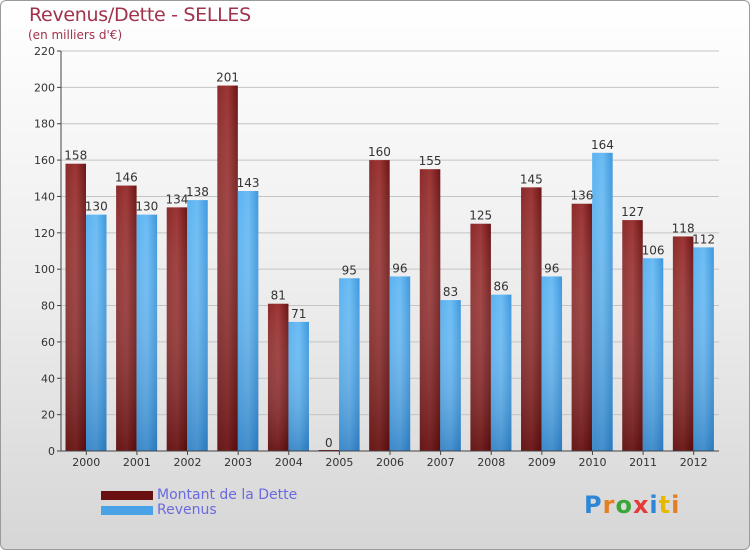  What do you see at coordinates (188, 462) in the screenshot?
I see `x-tick-label: 2002` at bounding box center [188, 462].